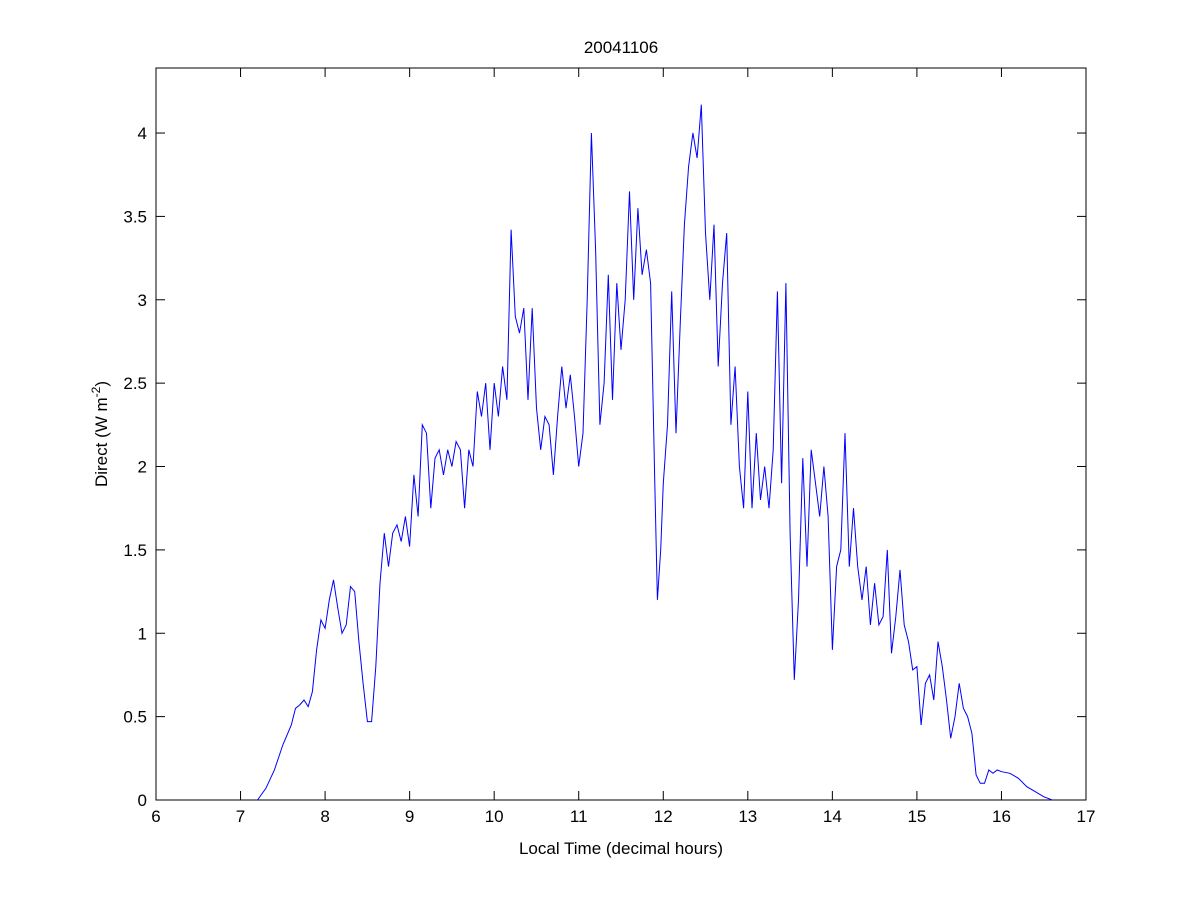  I want to click on x-tick-label: 13, so click(747, 816).